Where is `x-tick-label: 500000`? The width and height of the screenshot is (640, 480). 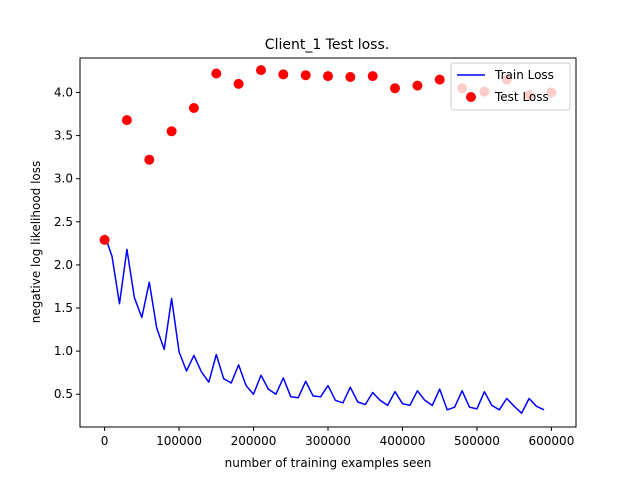
x-tick-label: 500000 is located at coordinates (477, 441).